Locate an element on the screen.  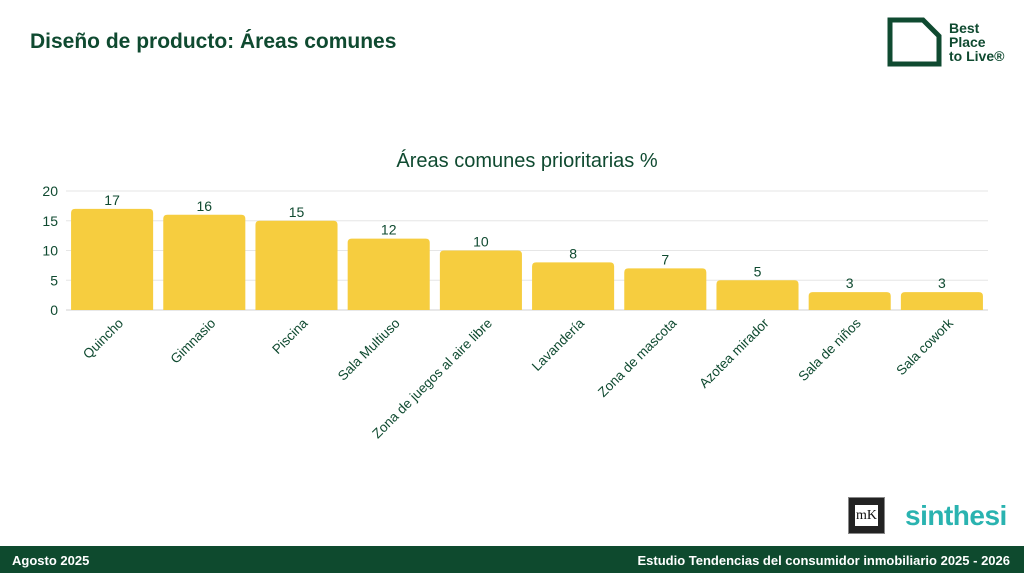
x-tick-label-6: Zona de mascota is located at coordinates (637, 357).